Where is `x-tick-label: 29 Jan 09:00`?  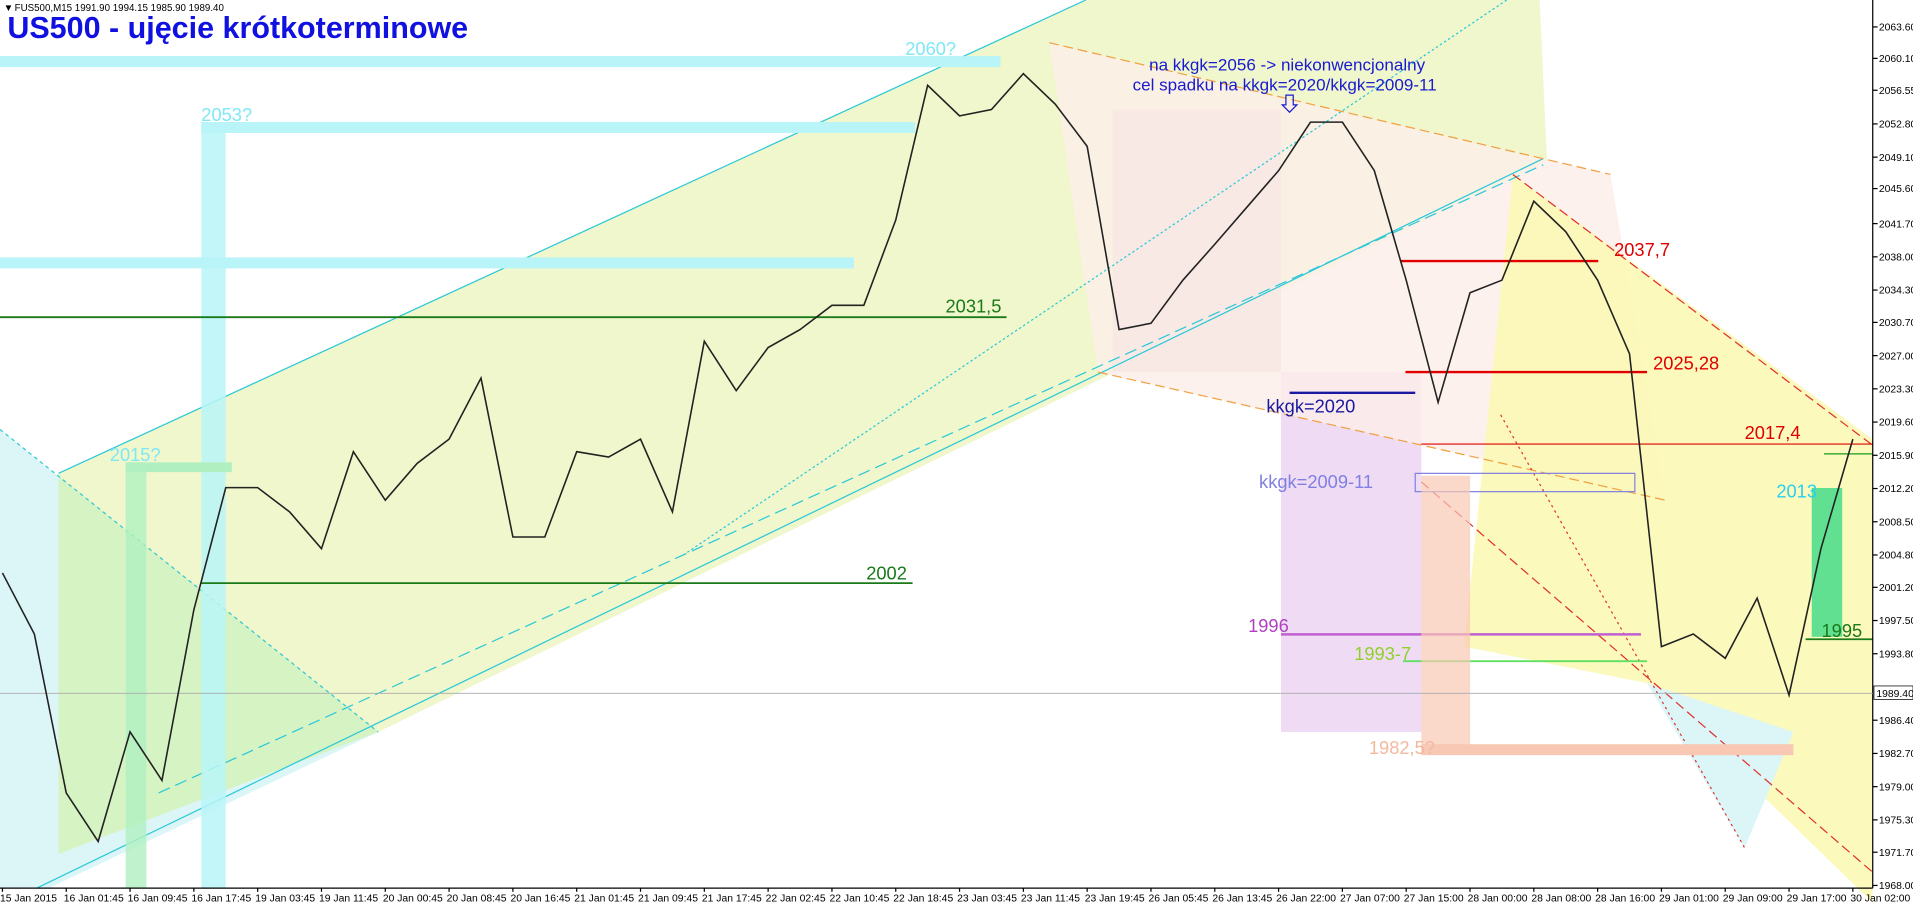
x-tick-label: 29 Jan 09:00 is located at coordinates (1753, 899).